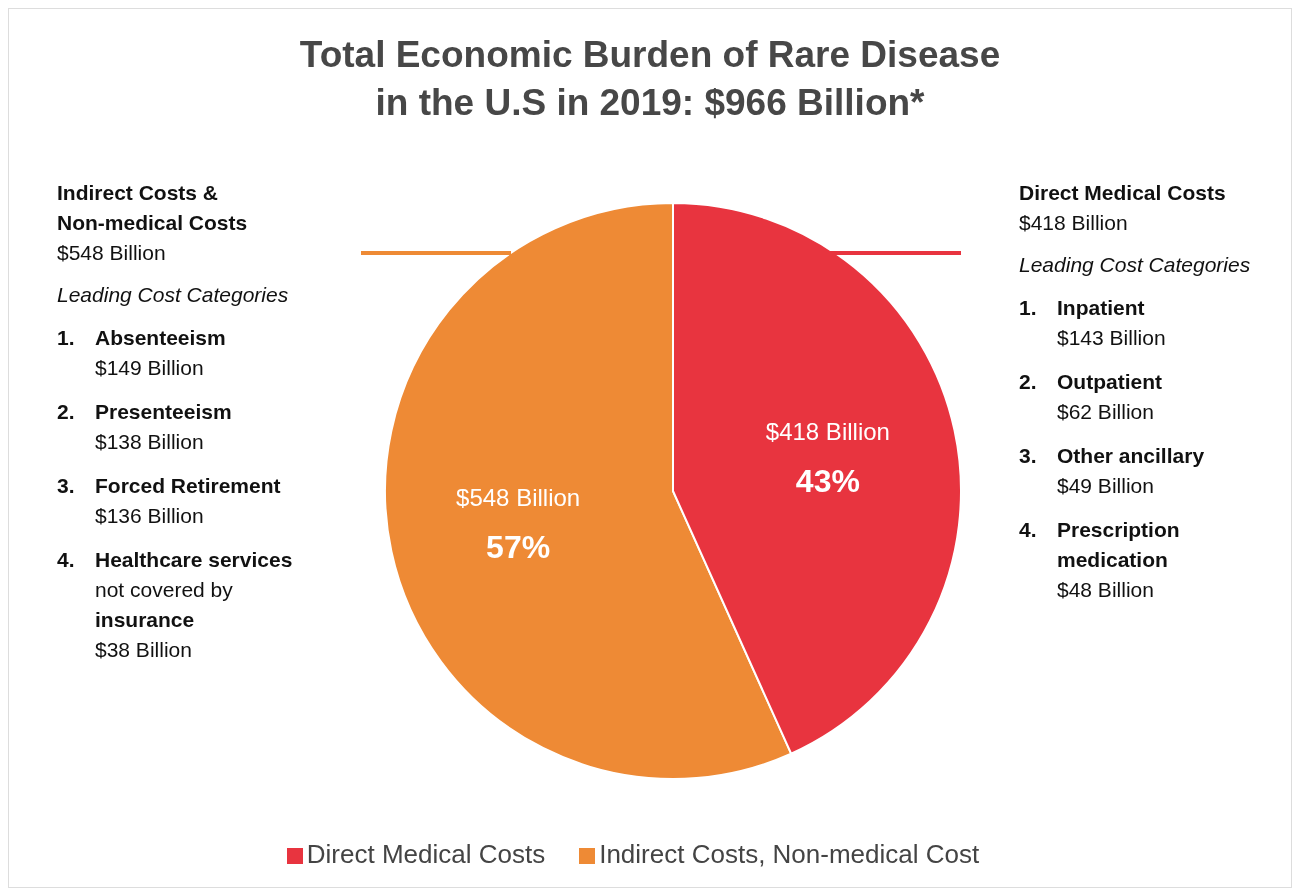  What do you see at coordinates (650, 79) in the screenshot?
I see `chart-title: Total Economic Burden of Rare Disease in the U.S in 2019: $966 Billion*` at bounding box center [650, 79].